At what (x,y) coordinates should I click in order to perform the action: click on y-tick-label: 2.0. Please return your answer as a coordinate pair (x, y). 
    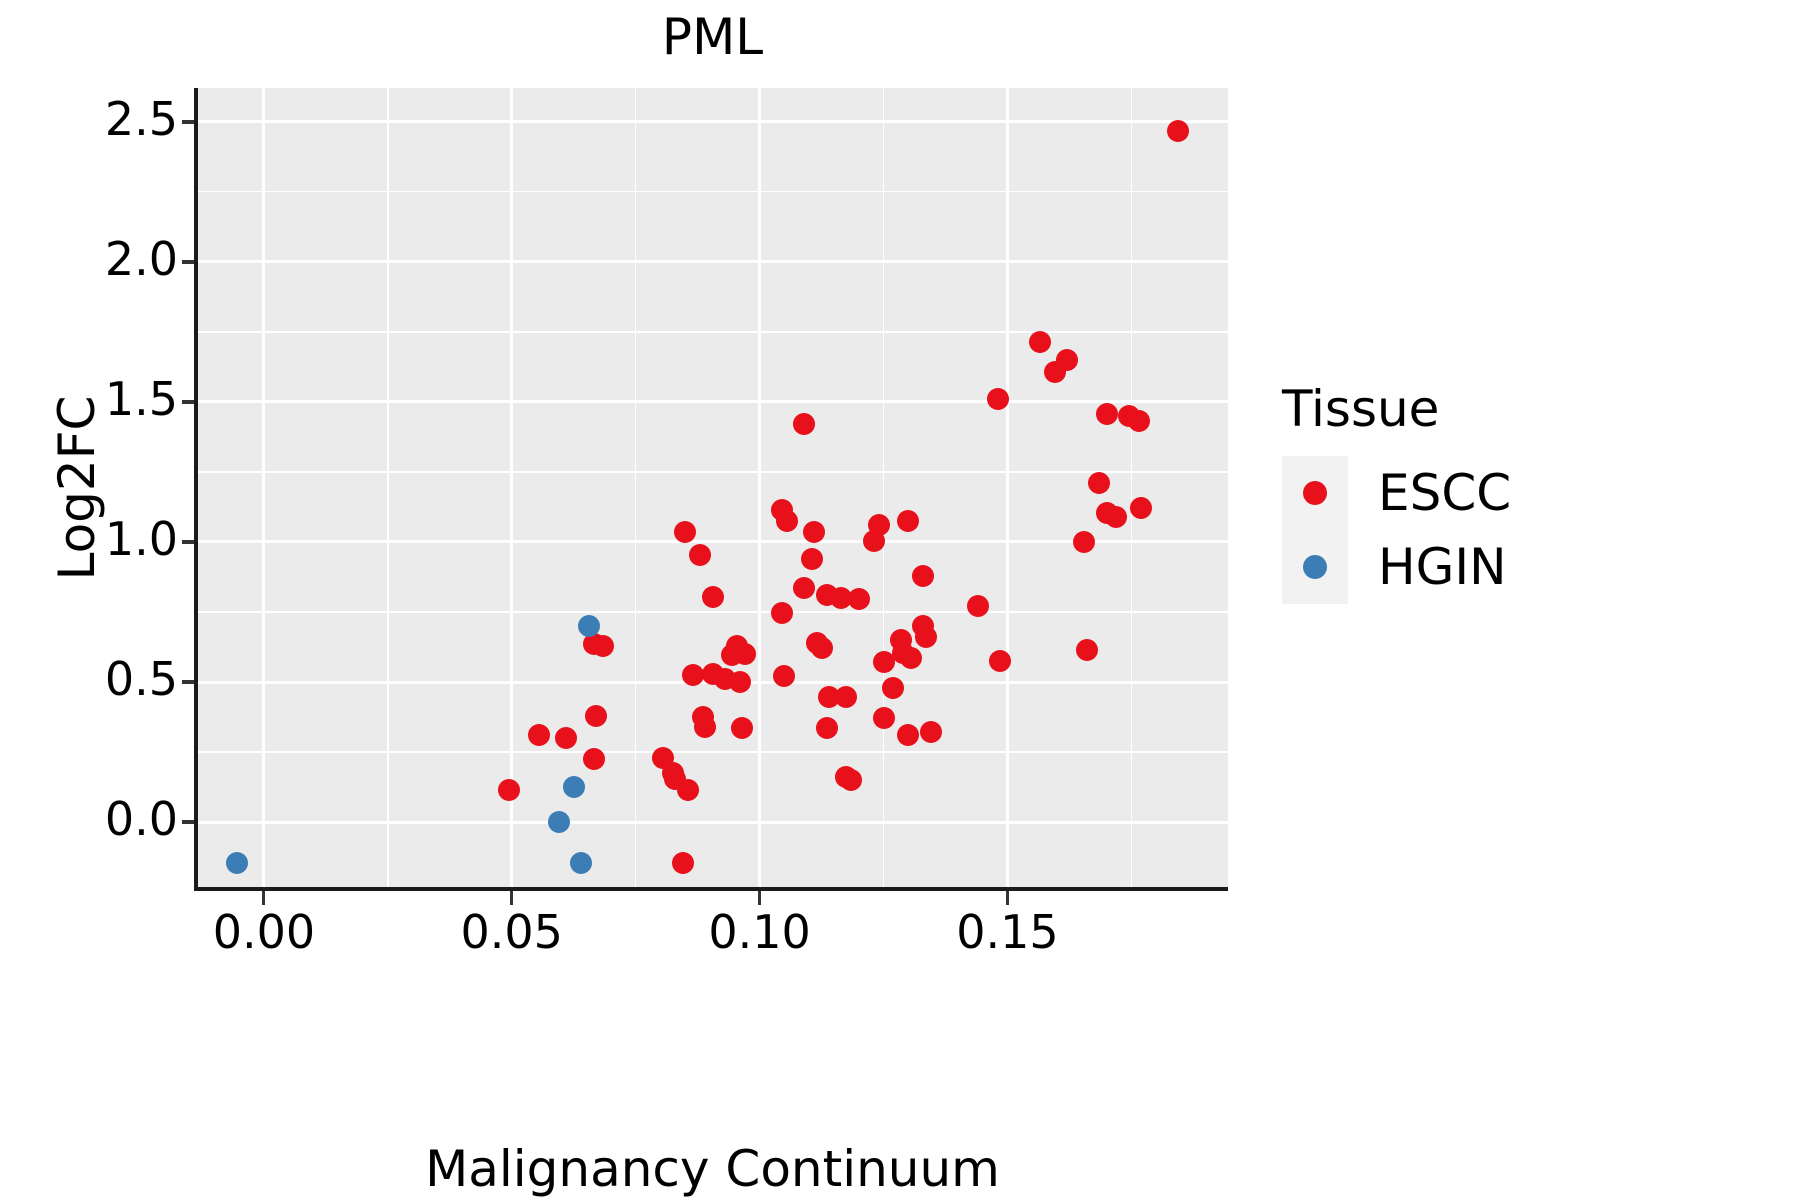
    Looking at the image, I should click on (141, 258).